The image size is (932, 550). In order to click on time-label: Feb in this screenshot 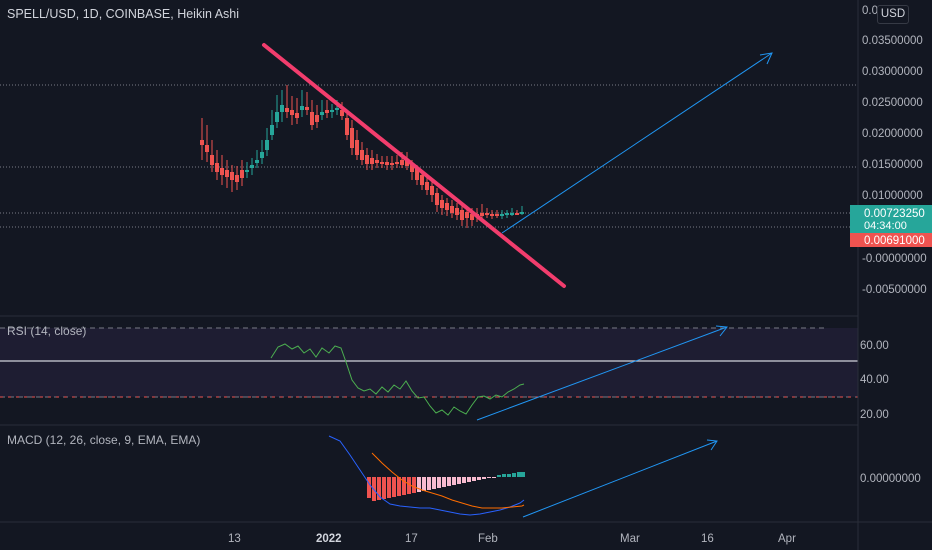, I will do `click(488, 539)`.